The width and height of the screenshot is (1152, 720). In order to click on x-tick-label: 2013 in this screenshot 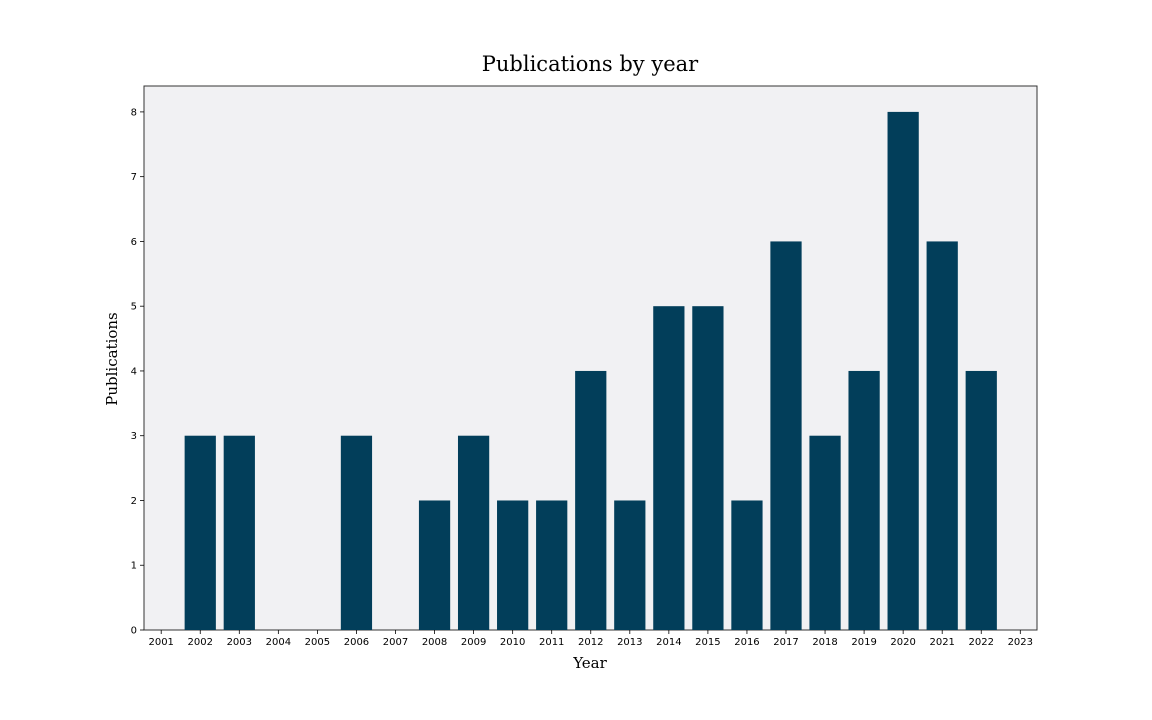, I will do `click(629, 642)`.